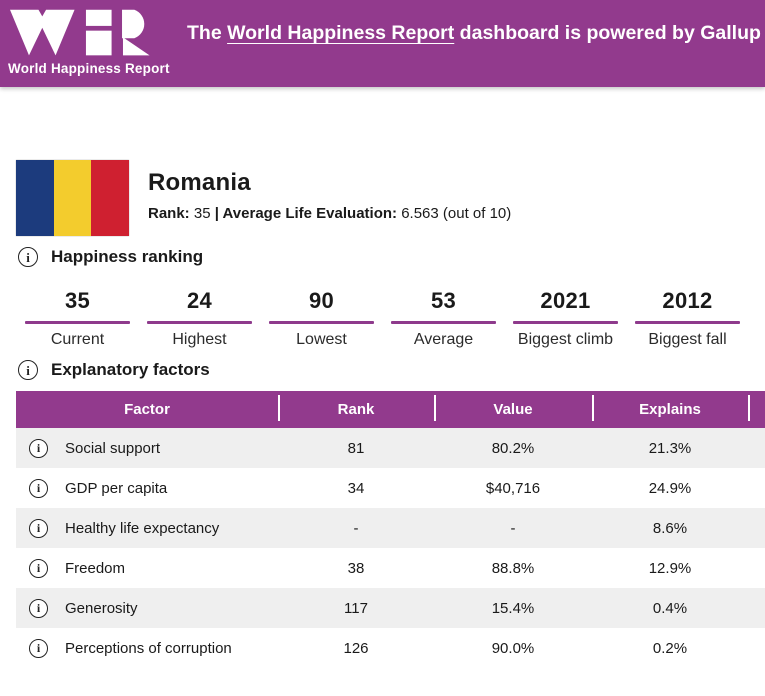  Describe the element at coordinates (199, 182) in the screenshot. I see `country-name: Romania` at that location.